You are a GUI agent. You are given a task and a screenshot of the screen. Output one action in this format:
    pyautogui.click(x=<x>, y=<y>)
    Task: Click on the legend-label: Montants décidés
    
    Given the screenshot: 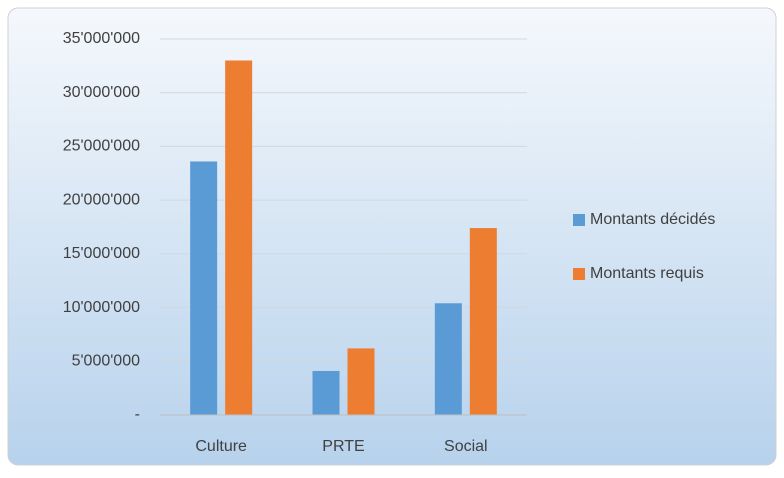 What is the action you would take?
    pyautogui.click(x=652, y=219)
    